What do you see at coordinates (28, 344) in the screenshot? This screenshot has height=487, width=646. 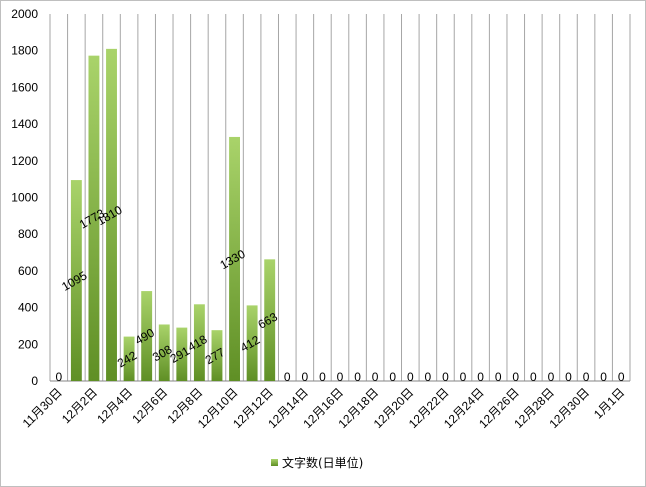 I see `y-tick-label: 200` at bounding box center [28, 344].